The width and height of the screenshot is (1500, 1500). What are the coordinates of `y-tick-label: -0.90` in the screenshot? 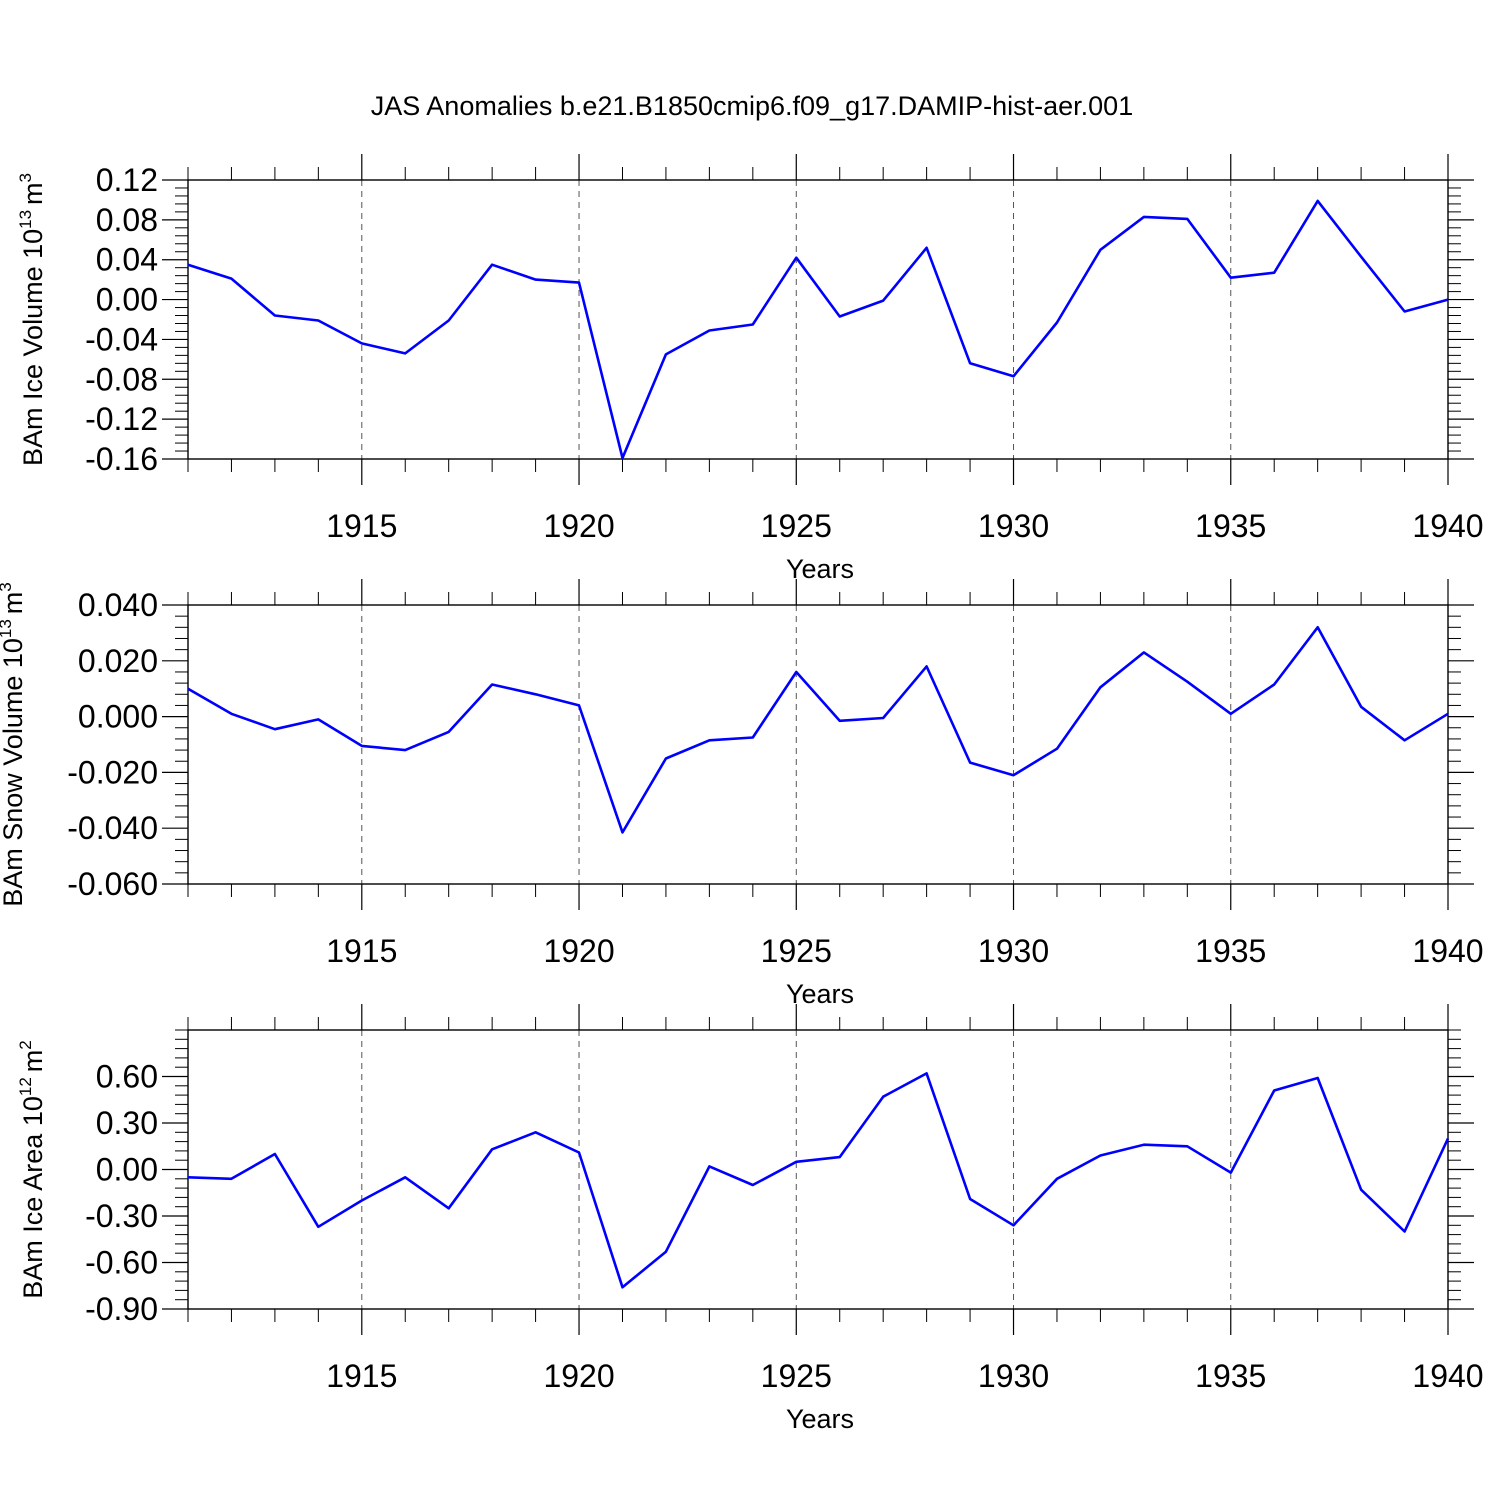 It's located at (121, 1309).